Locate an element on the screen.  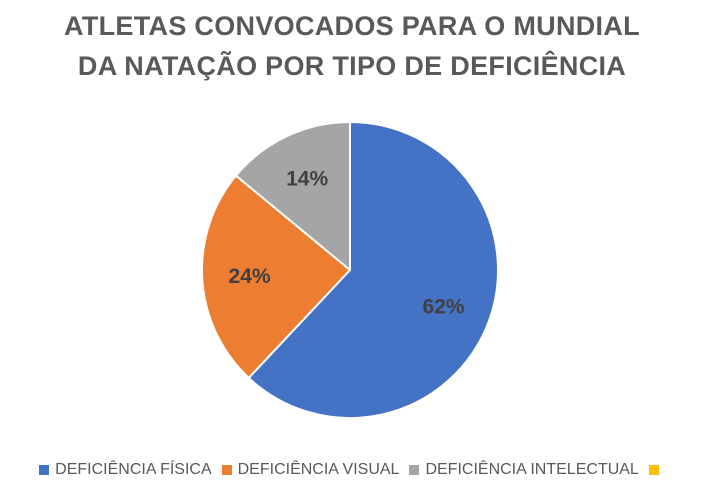
legend-item-empty is located at coordinates (656, 470).